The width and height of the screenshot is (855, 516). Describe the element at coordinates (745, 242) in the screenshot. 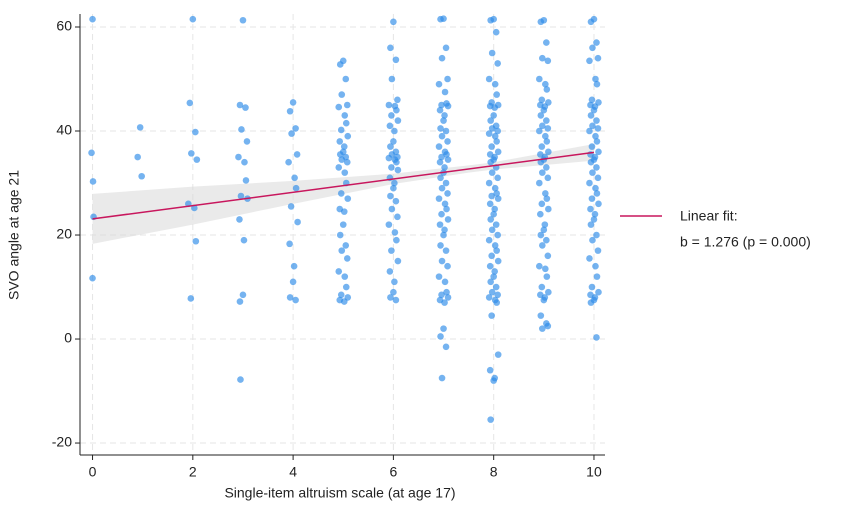

I see `legend-label: b = 1.276 (p = 0.000)` at that location.